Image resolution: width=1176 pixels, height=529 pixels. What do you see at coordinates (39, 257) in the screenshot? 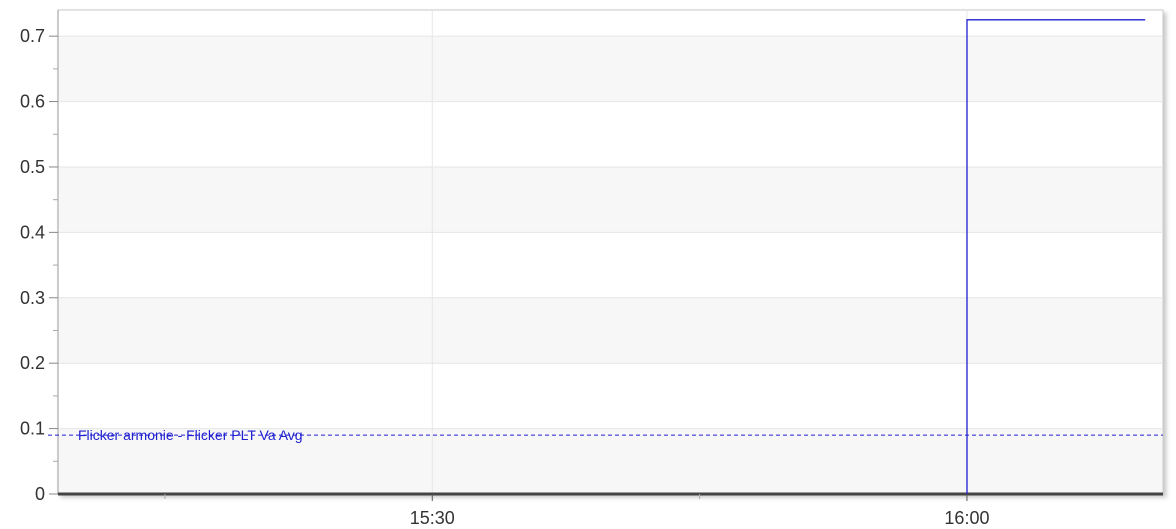
I see `y-axis: 0 0.1 0.2 0.3 0.4 0.5 0.6 0.7` at bounding box center [39, 257].